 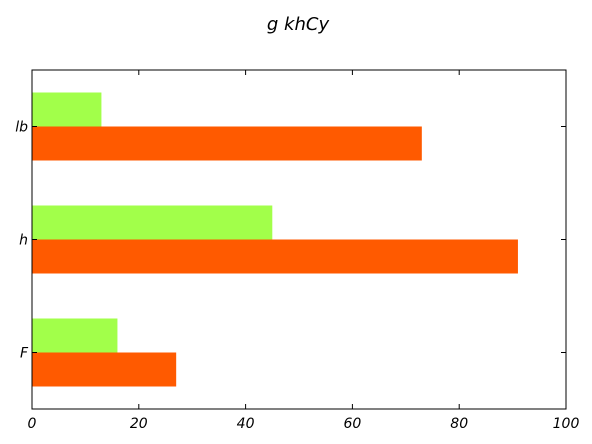 What do you see at coordinates (459, 424) in the screenshot?
I see `x-tick-label: 80` at bounding box center [459, 424].